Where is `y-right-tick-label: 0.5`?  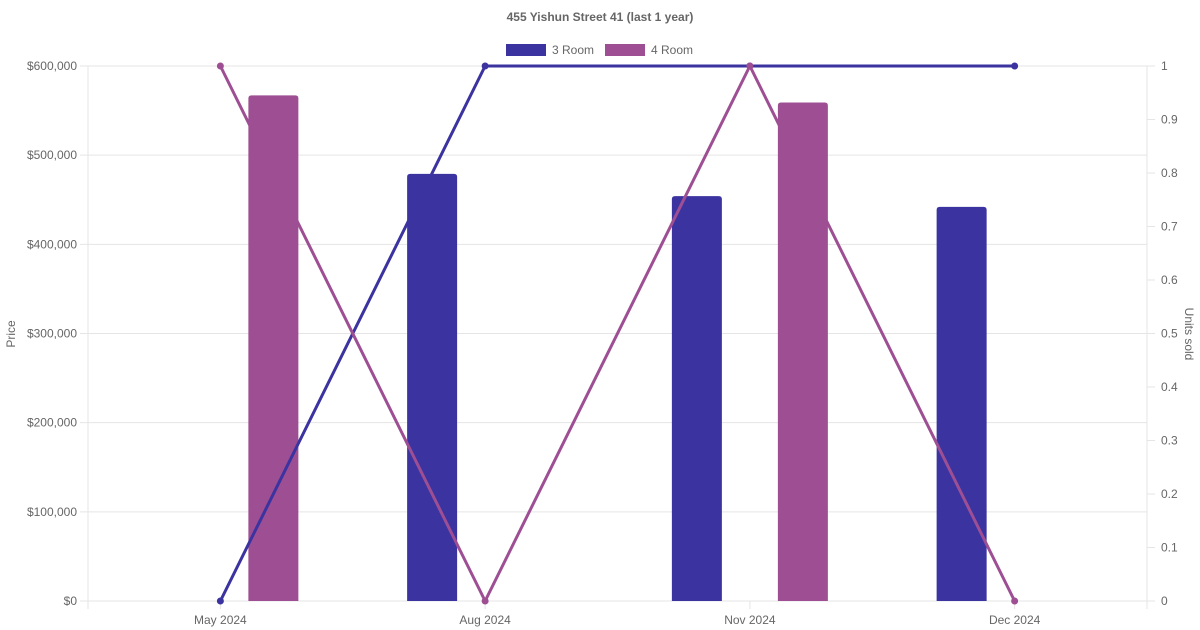 y-right-tick-label: 0.5 is located at coordinates (1169, 334).